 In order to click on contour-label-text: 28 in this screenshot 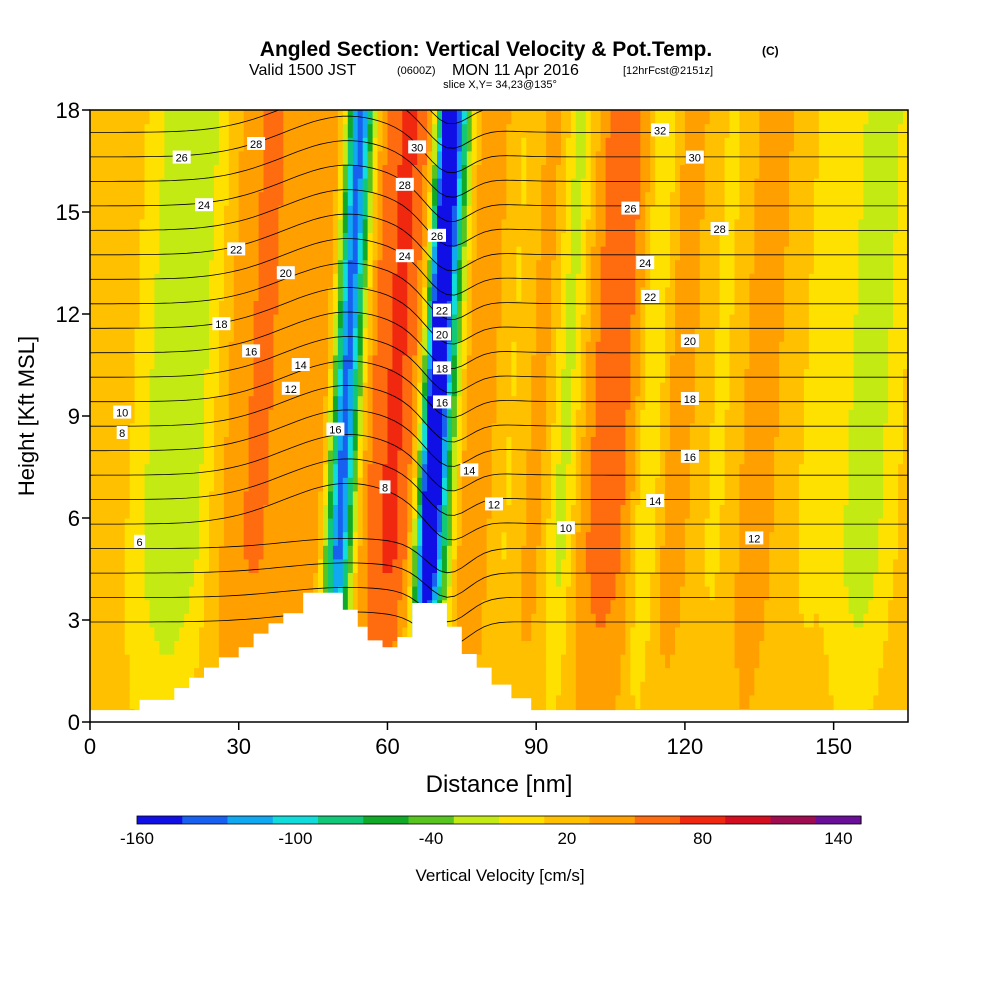, I will do `click(719, 230)`.